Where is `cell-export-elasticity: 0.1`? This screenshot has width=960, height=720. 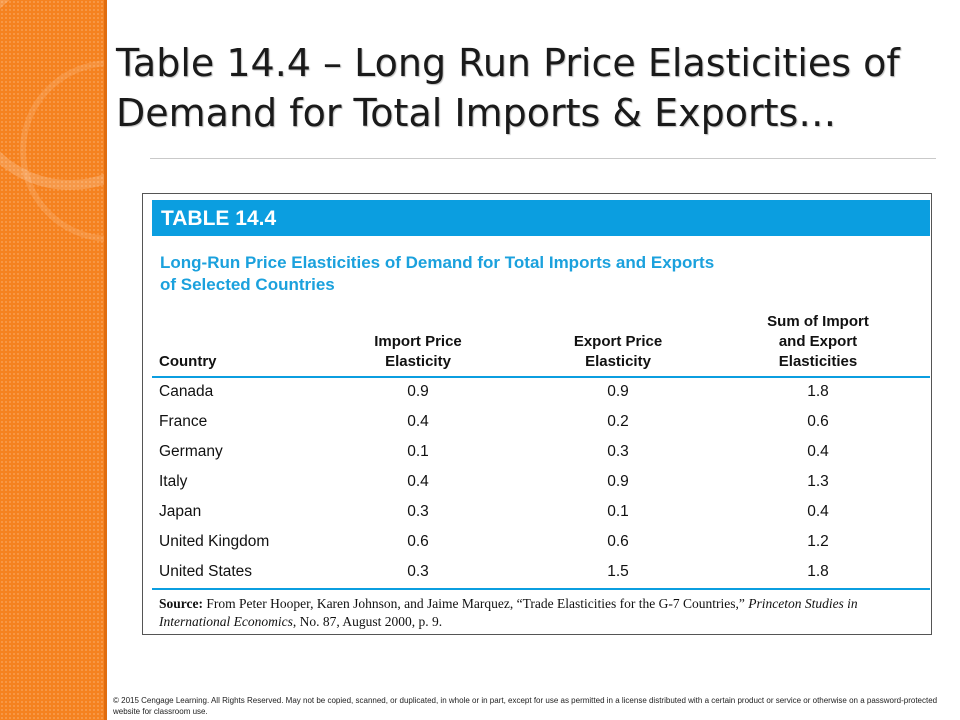
cell-export-elasticity: 0.1 is located at coordinates (618, 511).